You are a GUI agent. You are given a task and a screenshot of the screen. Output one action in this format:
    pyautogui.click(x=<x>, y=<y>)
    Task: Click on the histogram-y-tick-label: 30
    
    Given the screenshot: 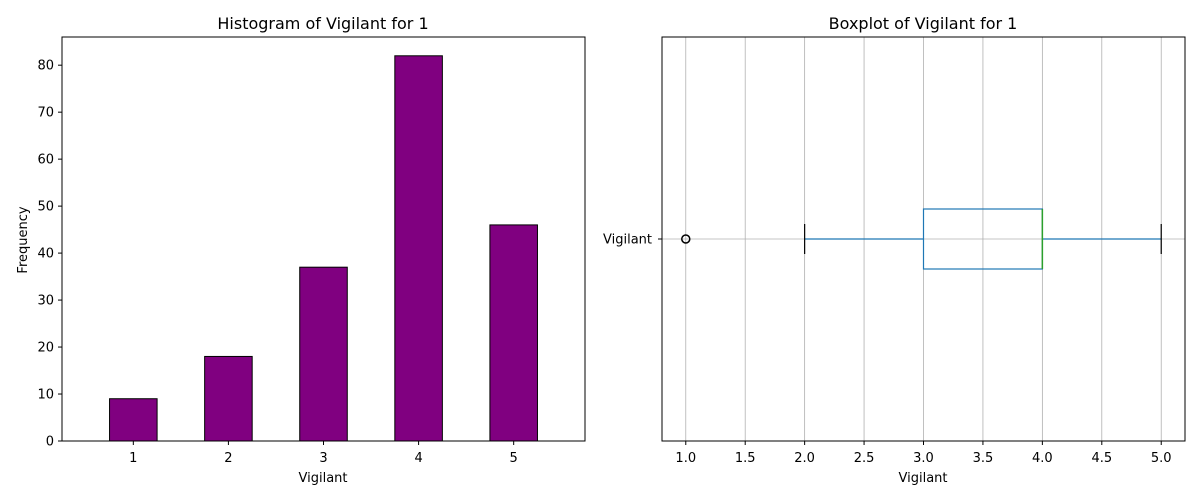 What is the action you would take?
    pyautogui.click(x=45, y=301)
    